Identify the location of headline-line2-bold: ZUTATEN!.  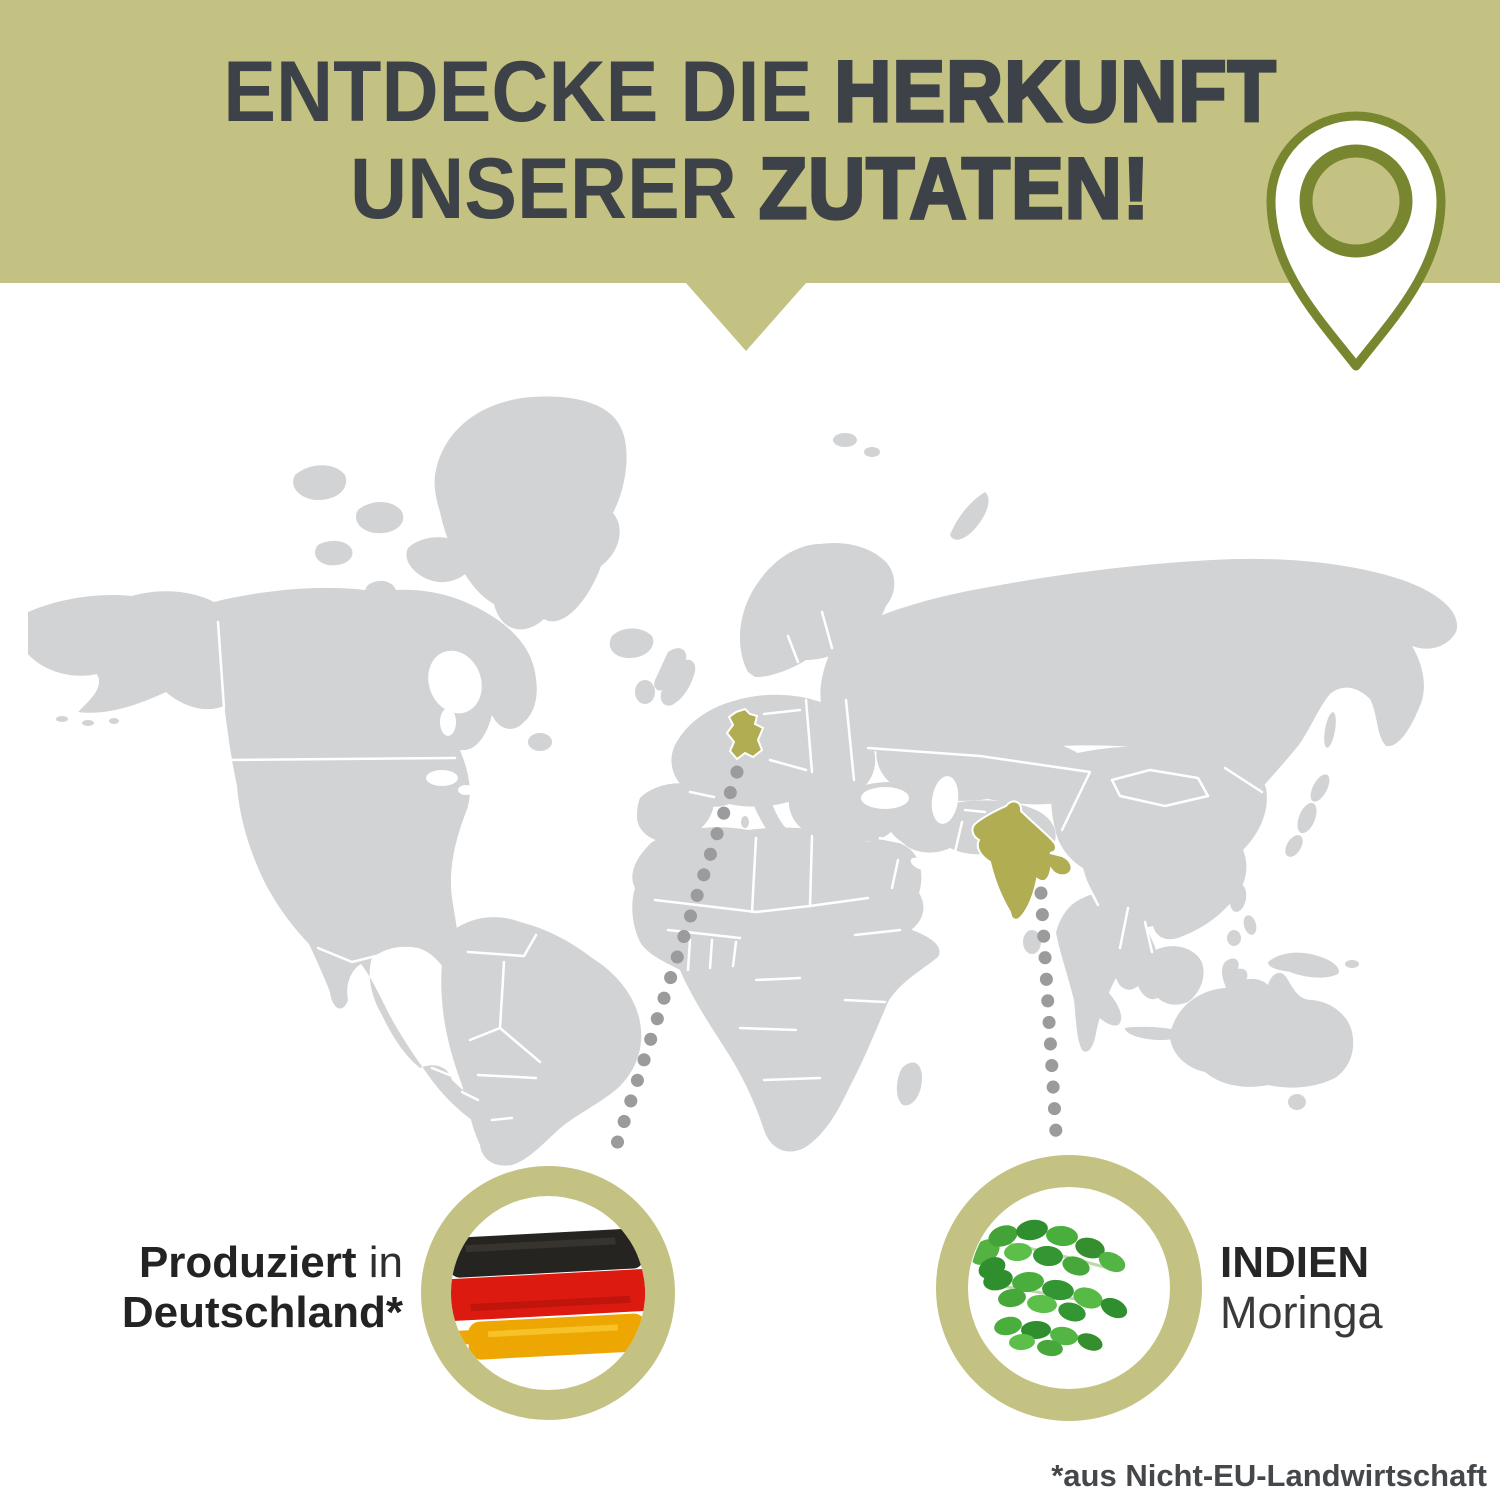
(953, 188).